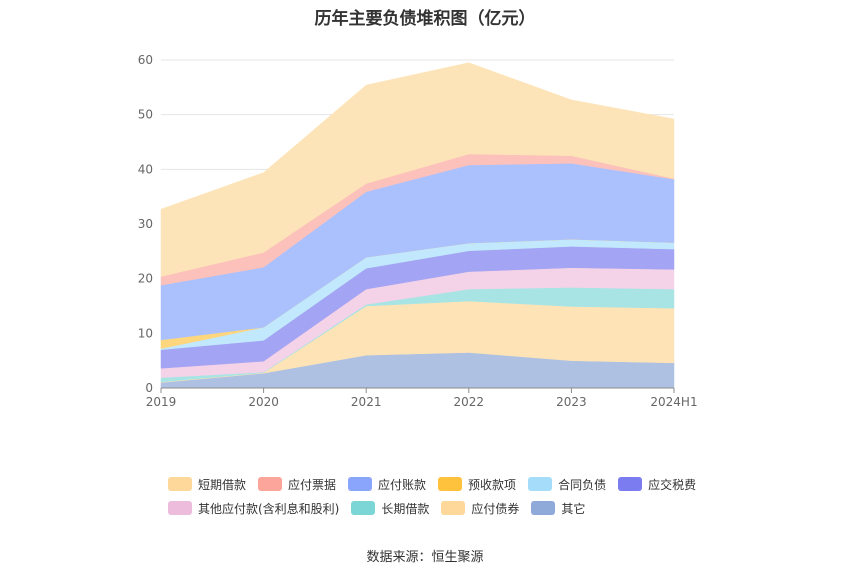 The image size is (850, 575). Describe the element at coordinates (469, 402) in the screenshot. I see `x-tick-label: 2022` at that location.